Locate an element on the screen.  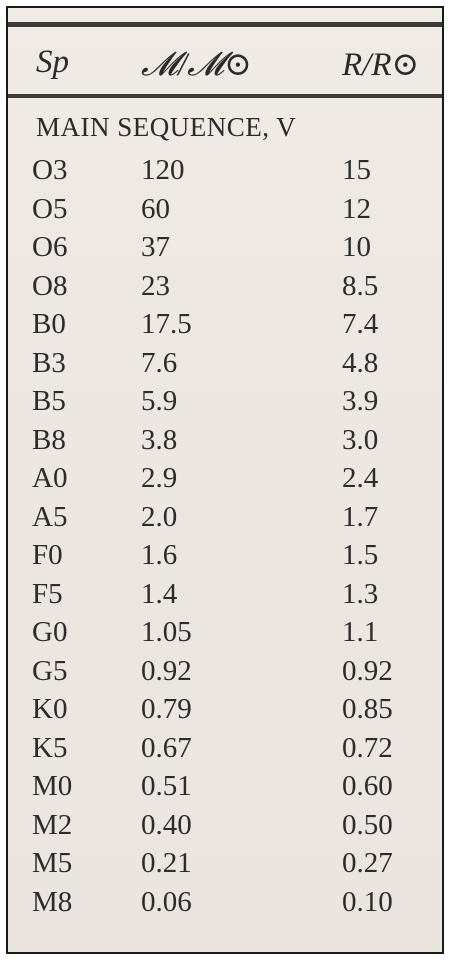
cell-mass-ratio: 0.06 is located at coordinates (166, 901).